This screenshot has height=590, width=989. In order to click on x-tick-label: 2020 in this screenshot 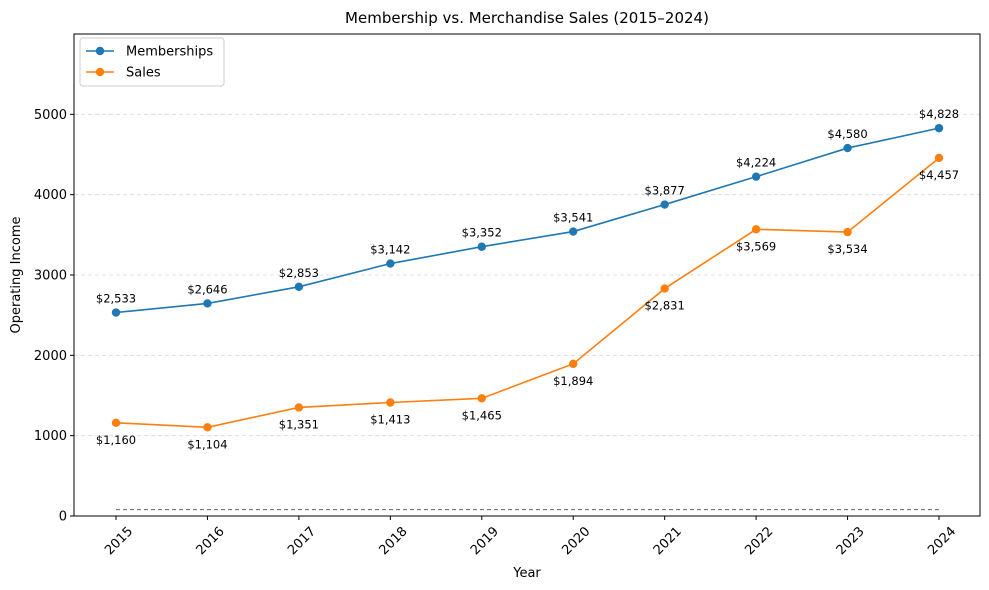, I will do `click(576, 541)`.